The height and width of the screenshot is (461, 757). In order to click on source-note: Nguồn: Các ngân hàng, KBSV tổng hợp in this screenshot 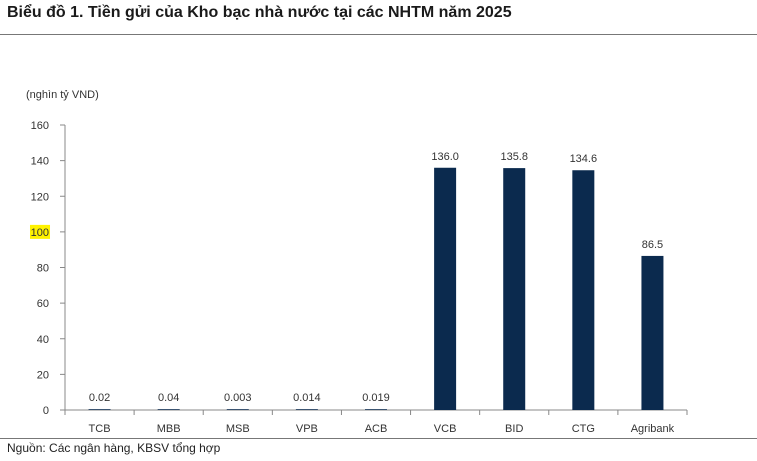, I will do `click(114, 448)`.